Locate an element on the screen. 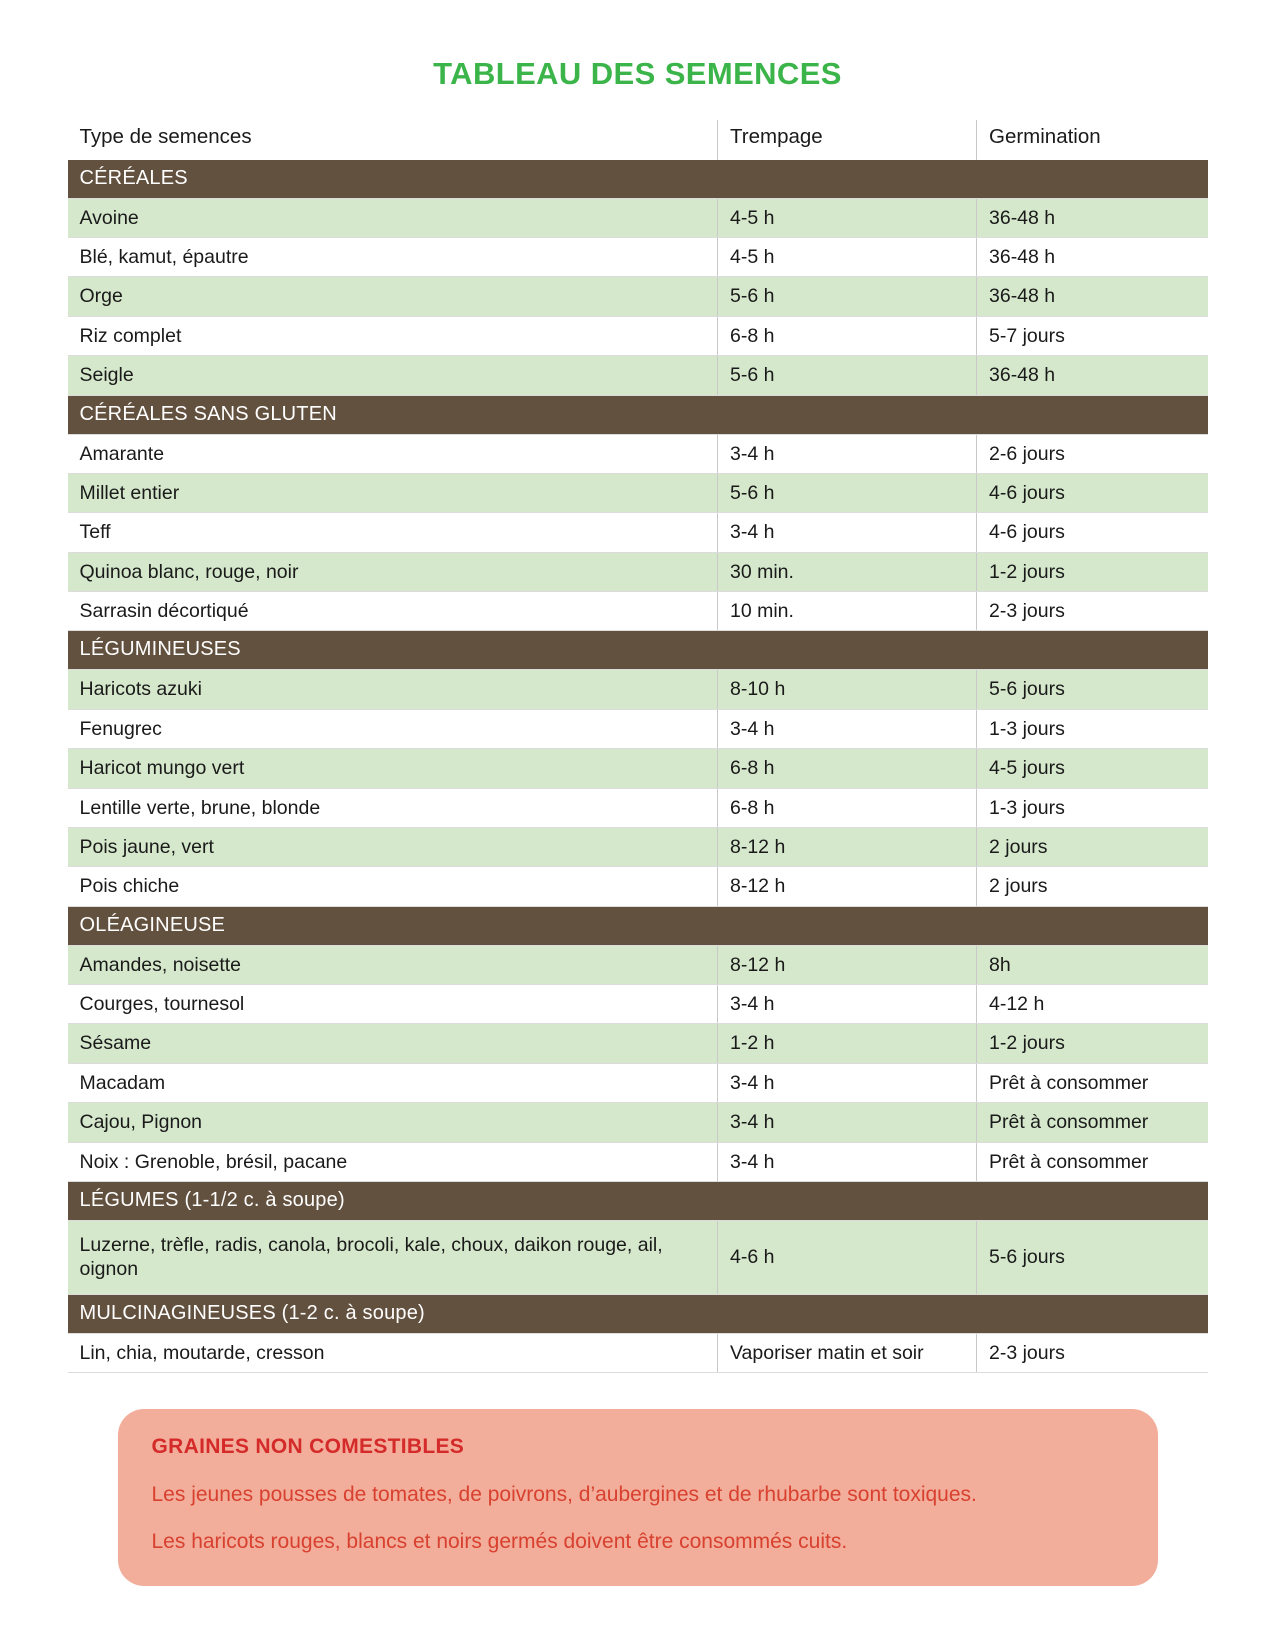 The height and width of the screenshot is (1650, 1275). cell-trempage: 1-2 h is located at coordinates (847, 1043).